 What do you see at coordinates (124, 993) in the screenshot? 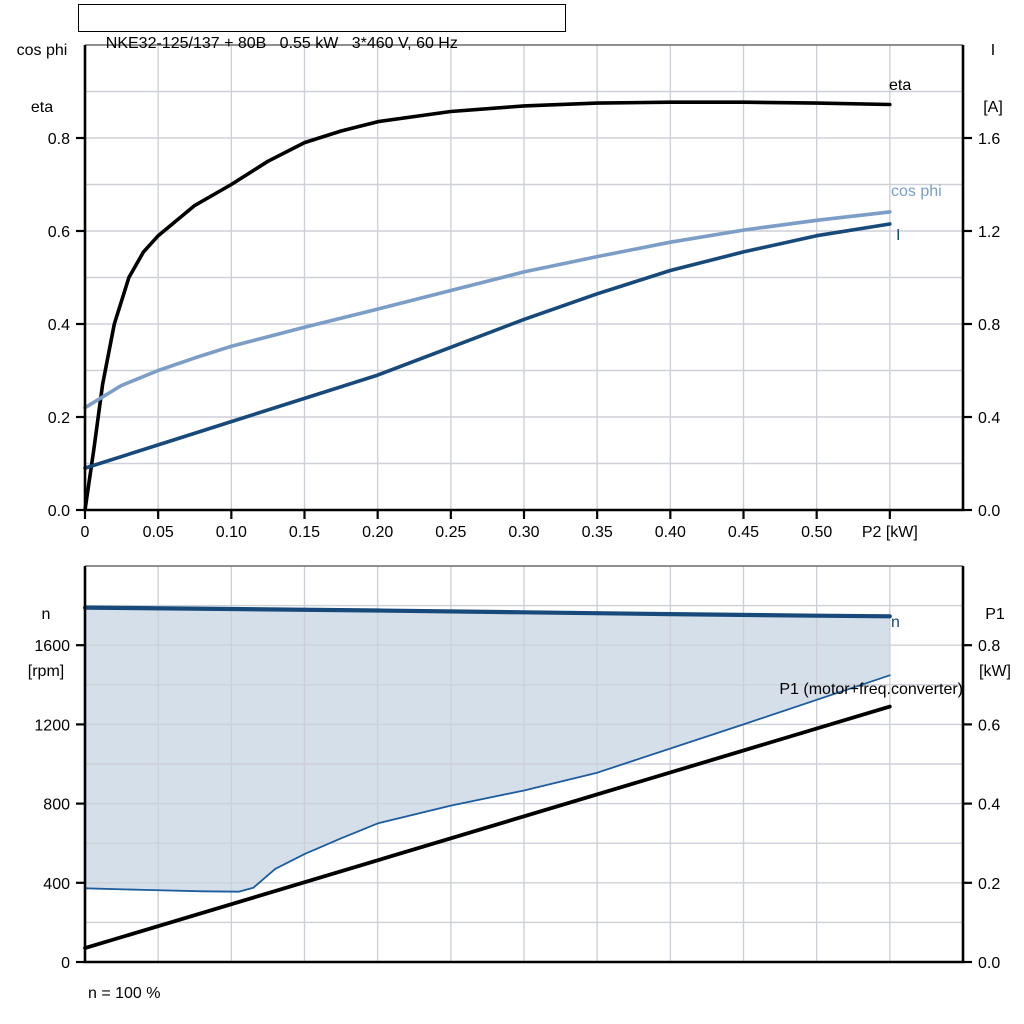
I see `footnote-n-100-percent: n = 100 %` at bounding box center [124, 993].